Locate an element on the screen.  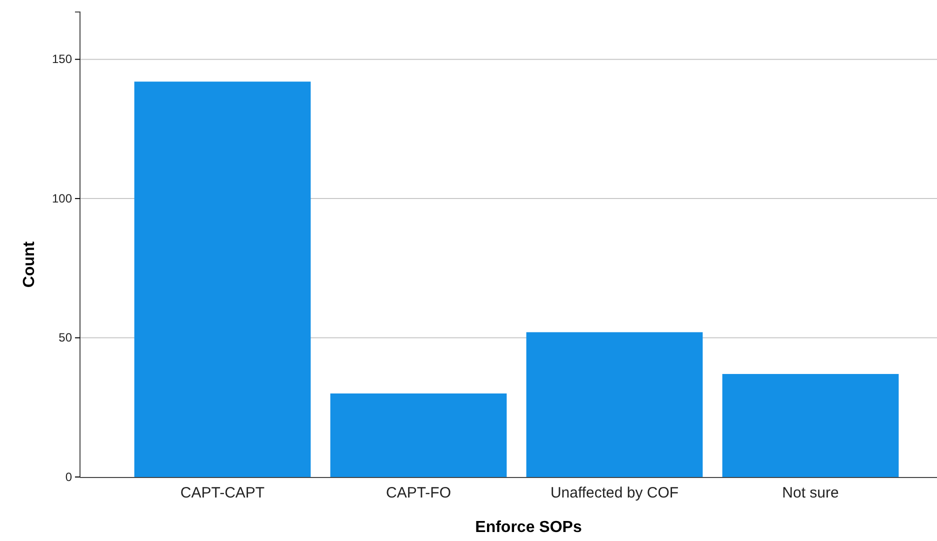
x-tick-label: Not sure is located at coordinates (810, 493).